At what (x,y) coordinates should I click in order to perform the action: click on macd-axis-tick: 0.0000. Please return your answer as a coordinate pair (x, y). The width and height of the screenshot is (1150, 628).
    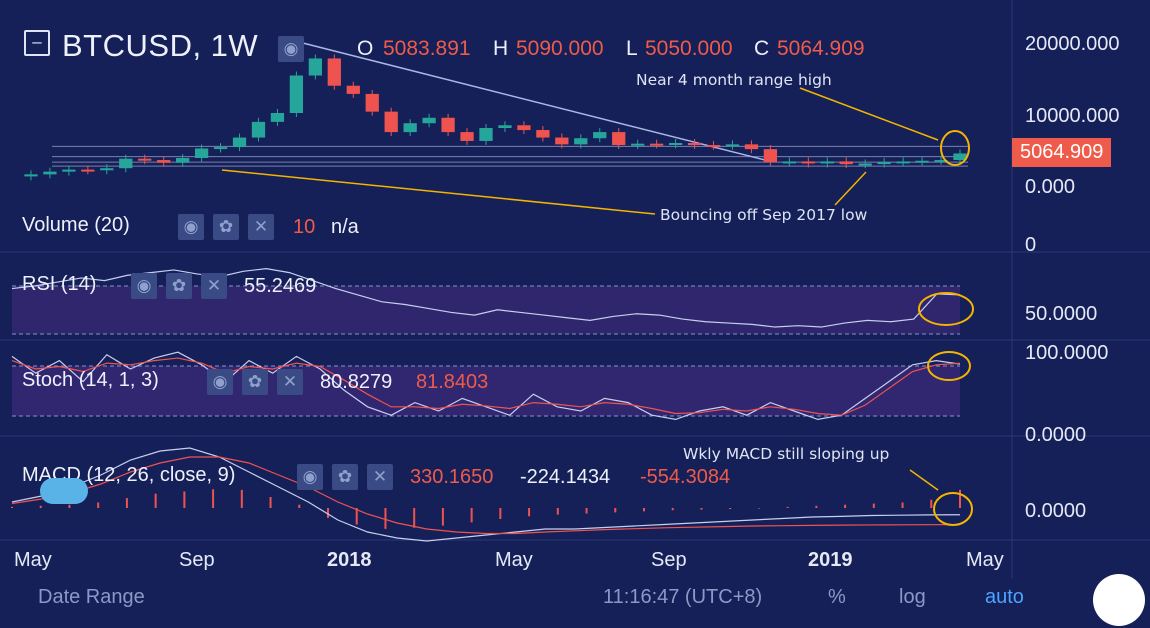
    Looking at the image, I should click on (1056, 511).